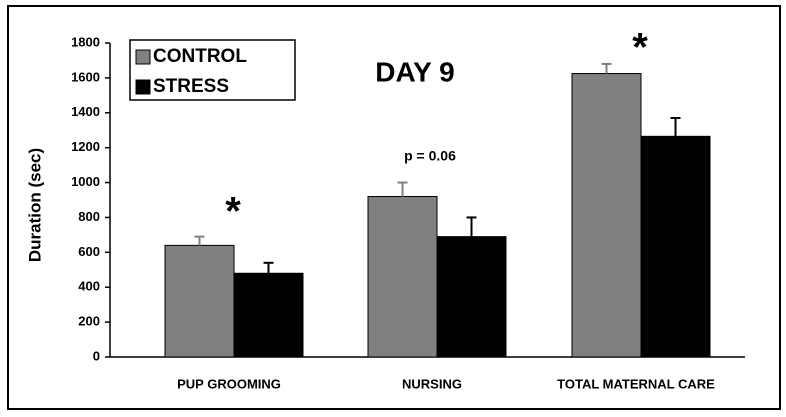 The height and width of the screenshot is (417, 786). What do you see at coordinates (85, 146) in the screenshot?
I see `y-tick-label: 1200` at bounding box center [85, 146].